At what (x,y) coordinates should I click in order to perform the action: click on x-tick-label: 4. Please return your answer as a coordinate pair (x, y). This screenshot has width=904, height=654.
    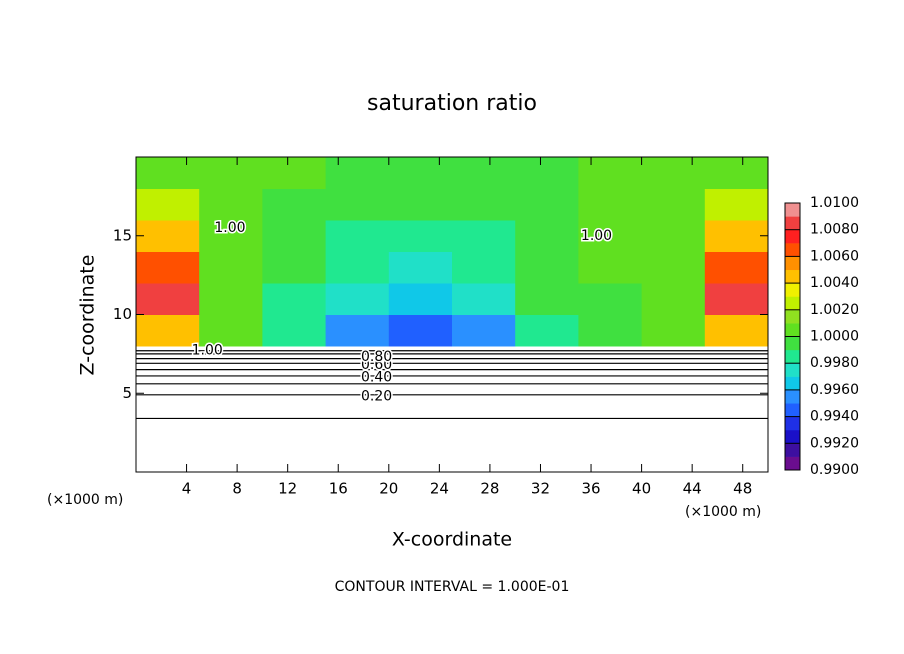
    Looking at the image, I should click on (187, 489).